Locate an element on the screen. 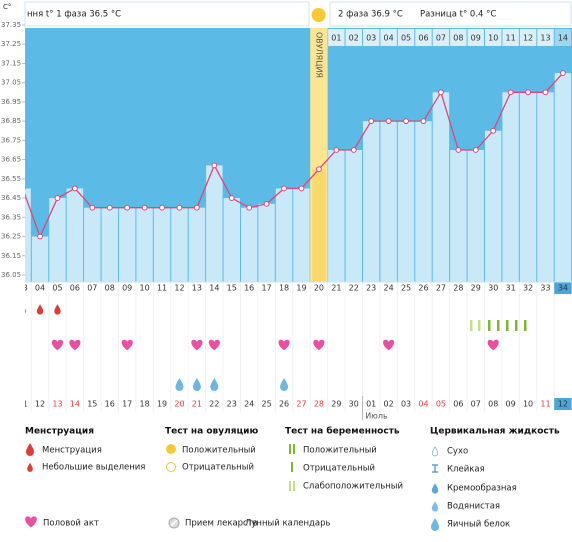 This screenshot has height=542, width=572. ovulation-band-fill is located at coordinates (319, 225).